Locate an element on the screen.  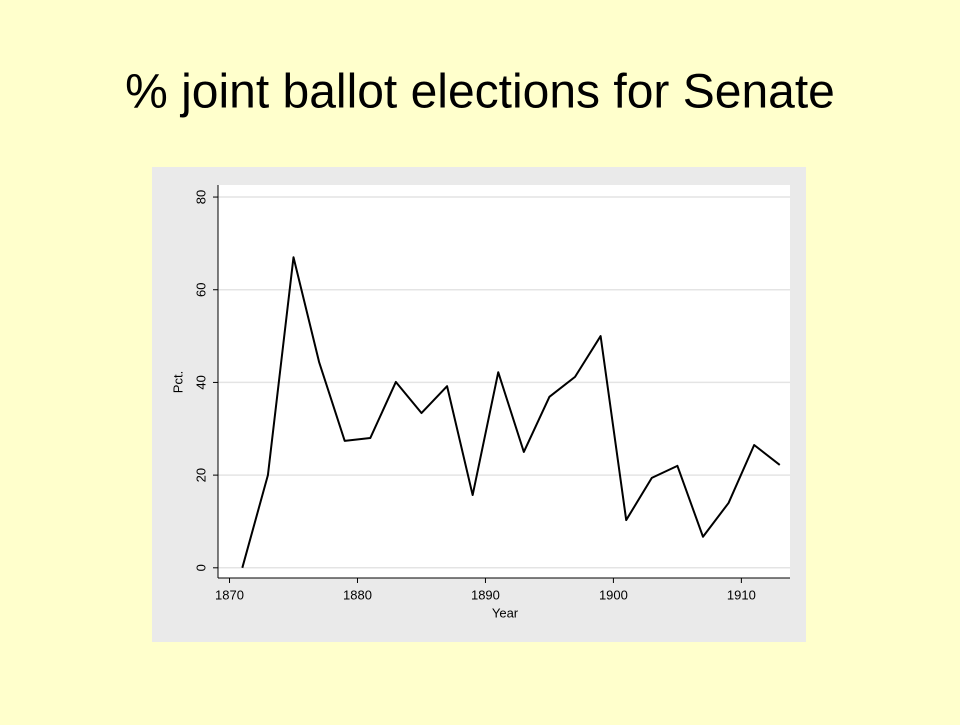
x-axis-label: Year is located at coordinates (505, 612).